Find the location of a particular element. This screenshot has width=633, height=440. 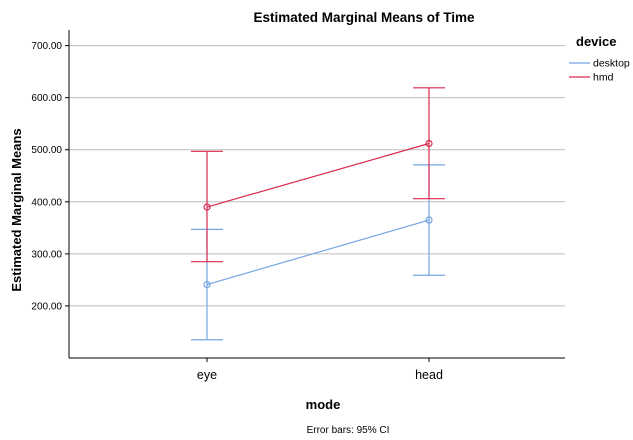

y-tick-label: 200.00 is located at coordinates (46, 306).